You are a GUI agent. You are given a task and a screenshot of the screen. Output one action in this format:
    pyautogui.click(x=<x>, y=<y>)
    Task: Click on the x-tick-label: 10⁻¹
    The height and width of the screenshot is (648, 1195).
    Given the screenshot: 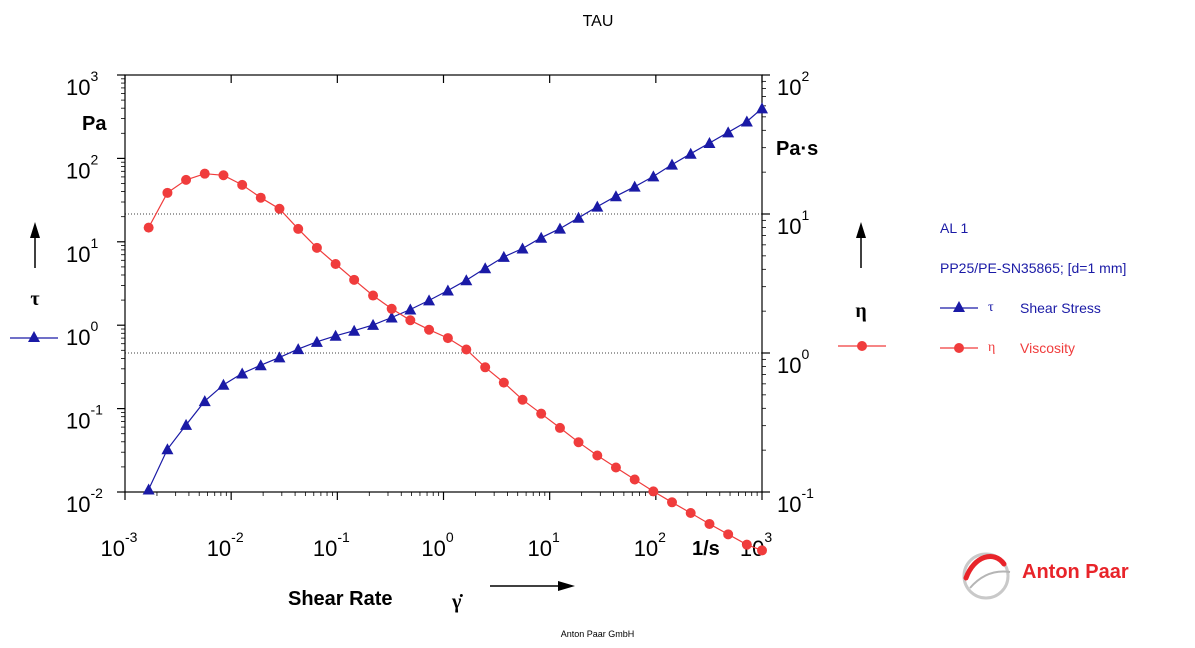 What is the action you would take?
    pyautogui.click(x=331, y=545)
    